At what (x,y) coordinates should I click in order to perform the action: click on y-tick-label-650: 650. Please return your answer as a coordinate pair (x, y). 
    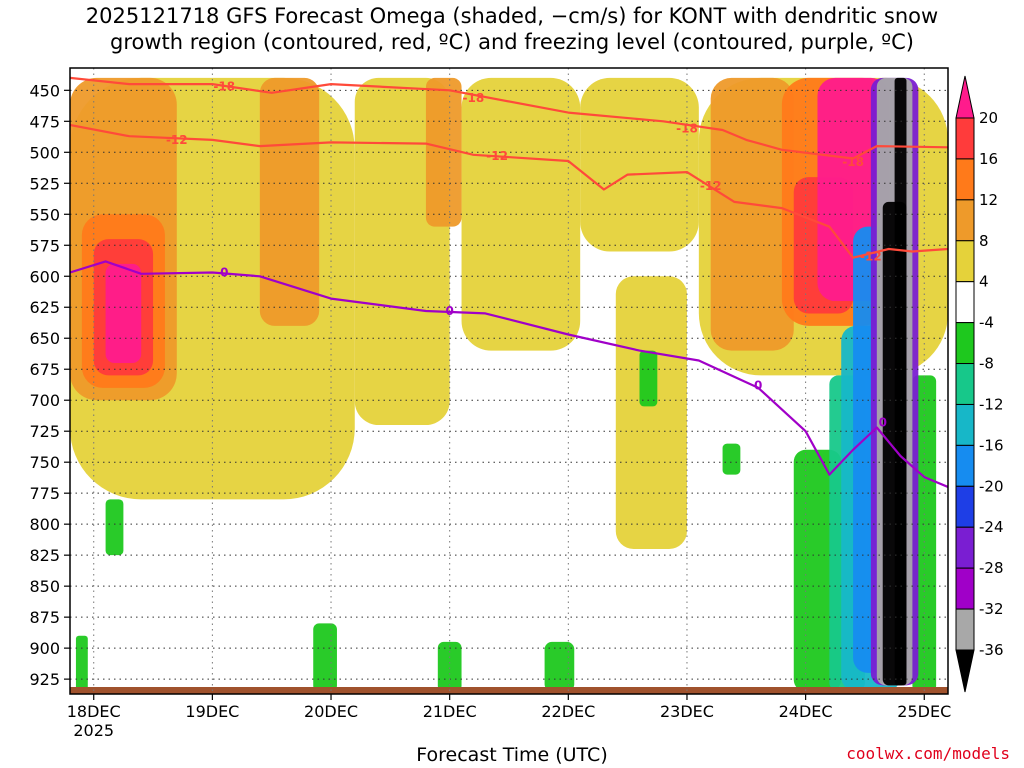
    Looking at the image, I should click on (44, 338).